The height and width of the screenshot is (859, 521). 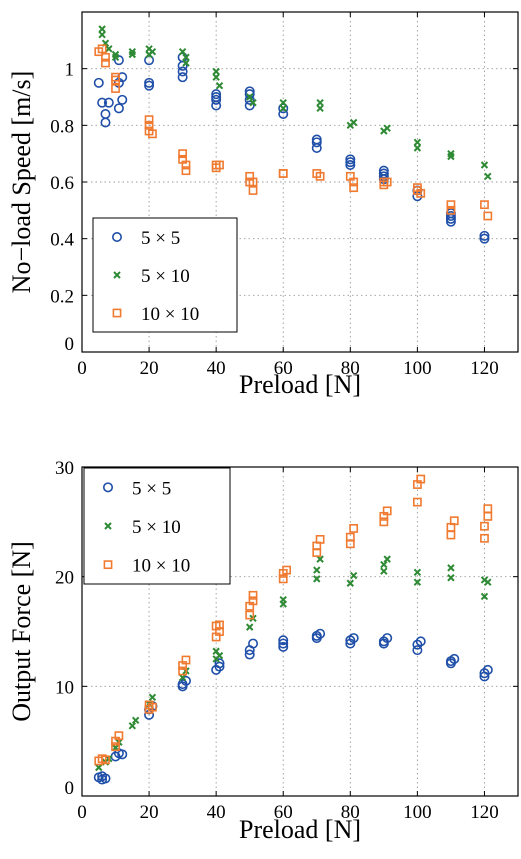 What do you see at coordinates (21, 182) in the screenshot?
I see `y-axis-title: No−load Speed [m/s]` at bounding box center [21, 182].